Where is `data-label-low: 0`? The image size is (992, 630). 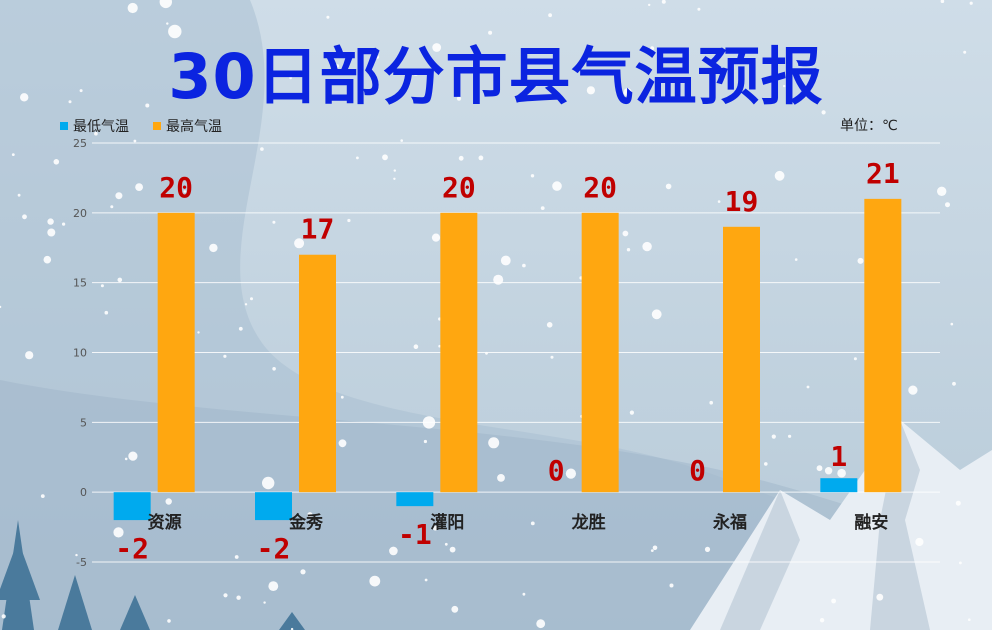
data-label-low: 0 is located at coordinates (697, 470).